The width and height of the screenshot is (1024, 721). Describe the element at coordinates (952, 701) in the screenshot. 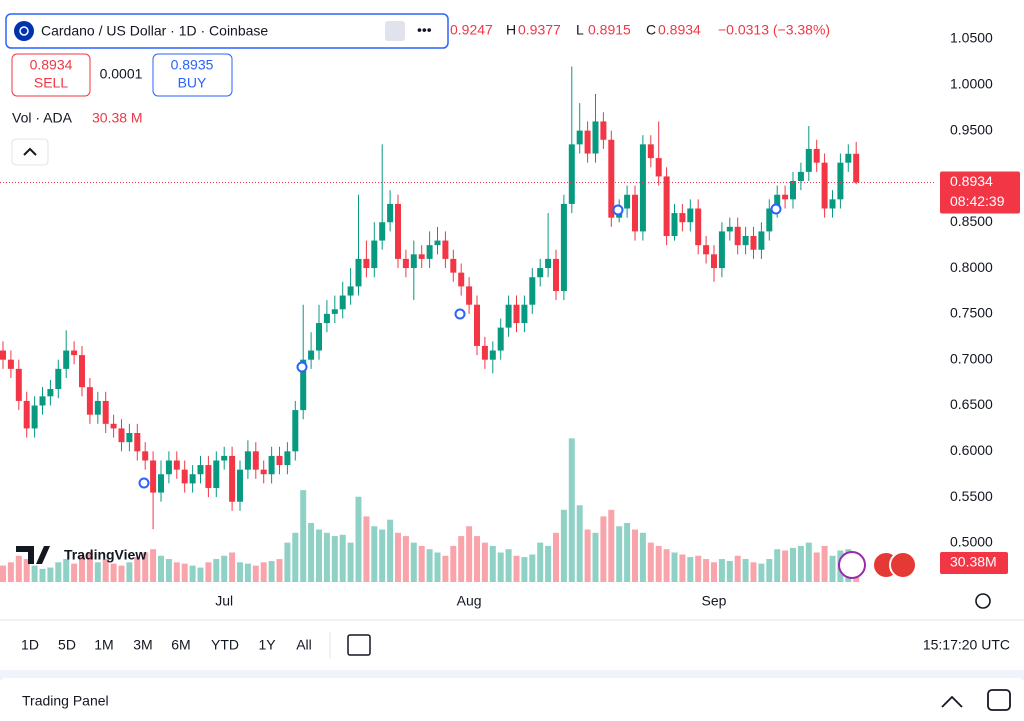

I see `expand-icon` at that location.